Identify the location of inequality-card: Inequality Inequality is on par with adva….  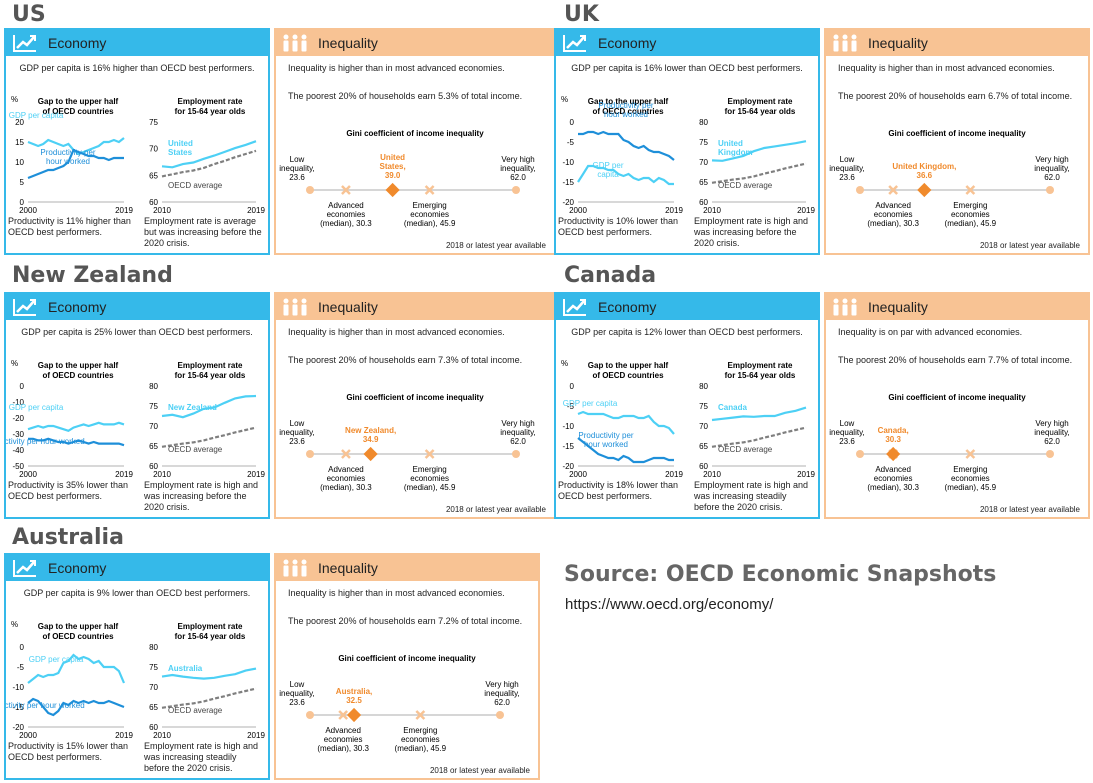
(957, 405).